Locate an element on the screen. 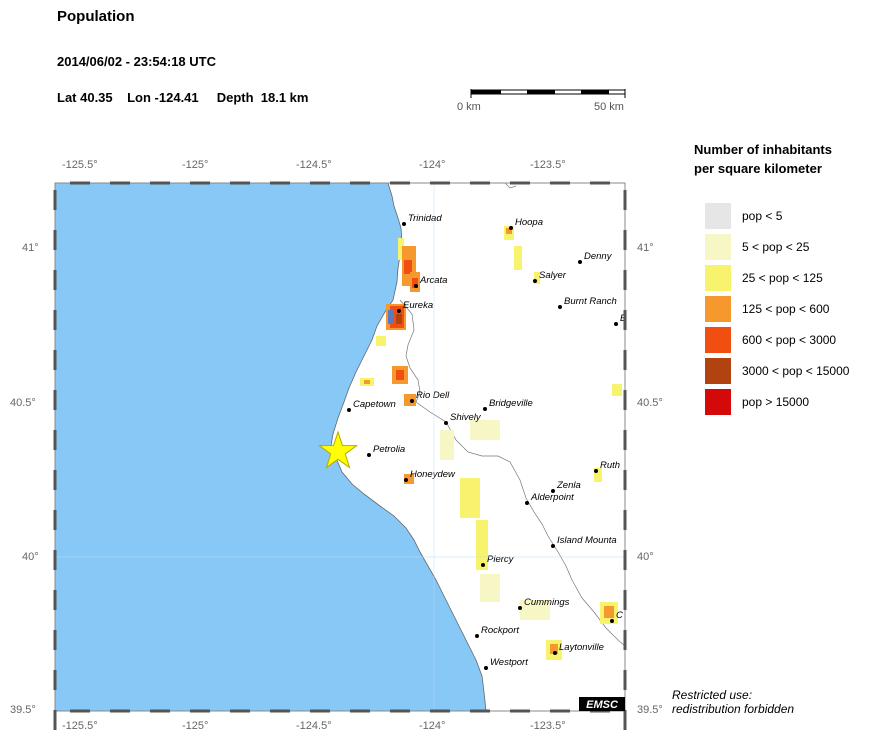  city-label: Denny is located at coordinates (598, 256).